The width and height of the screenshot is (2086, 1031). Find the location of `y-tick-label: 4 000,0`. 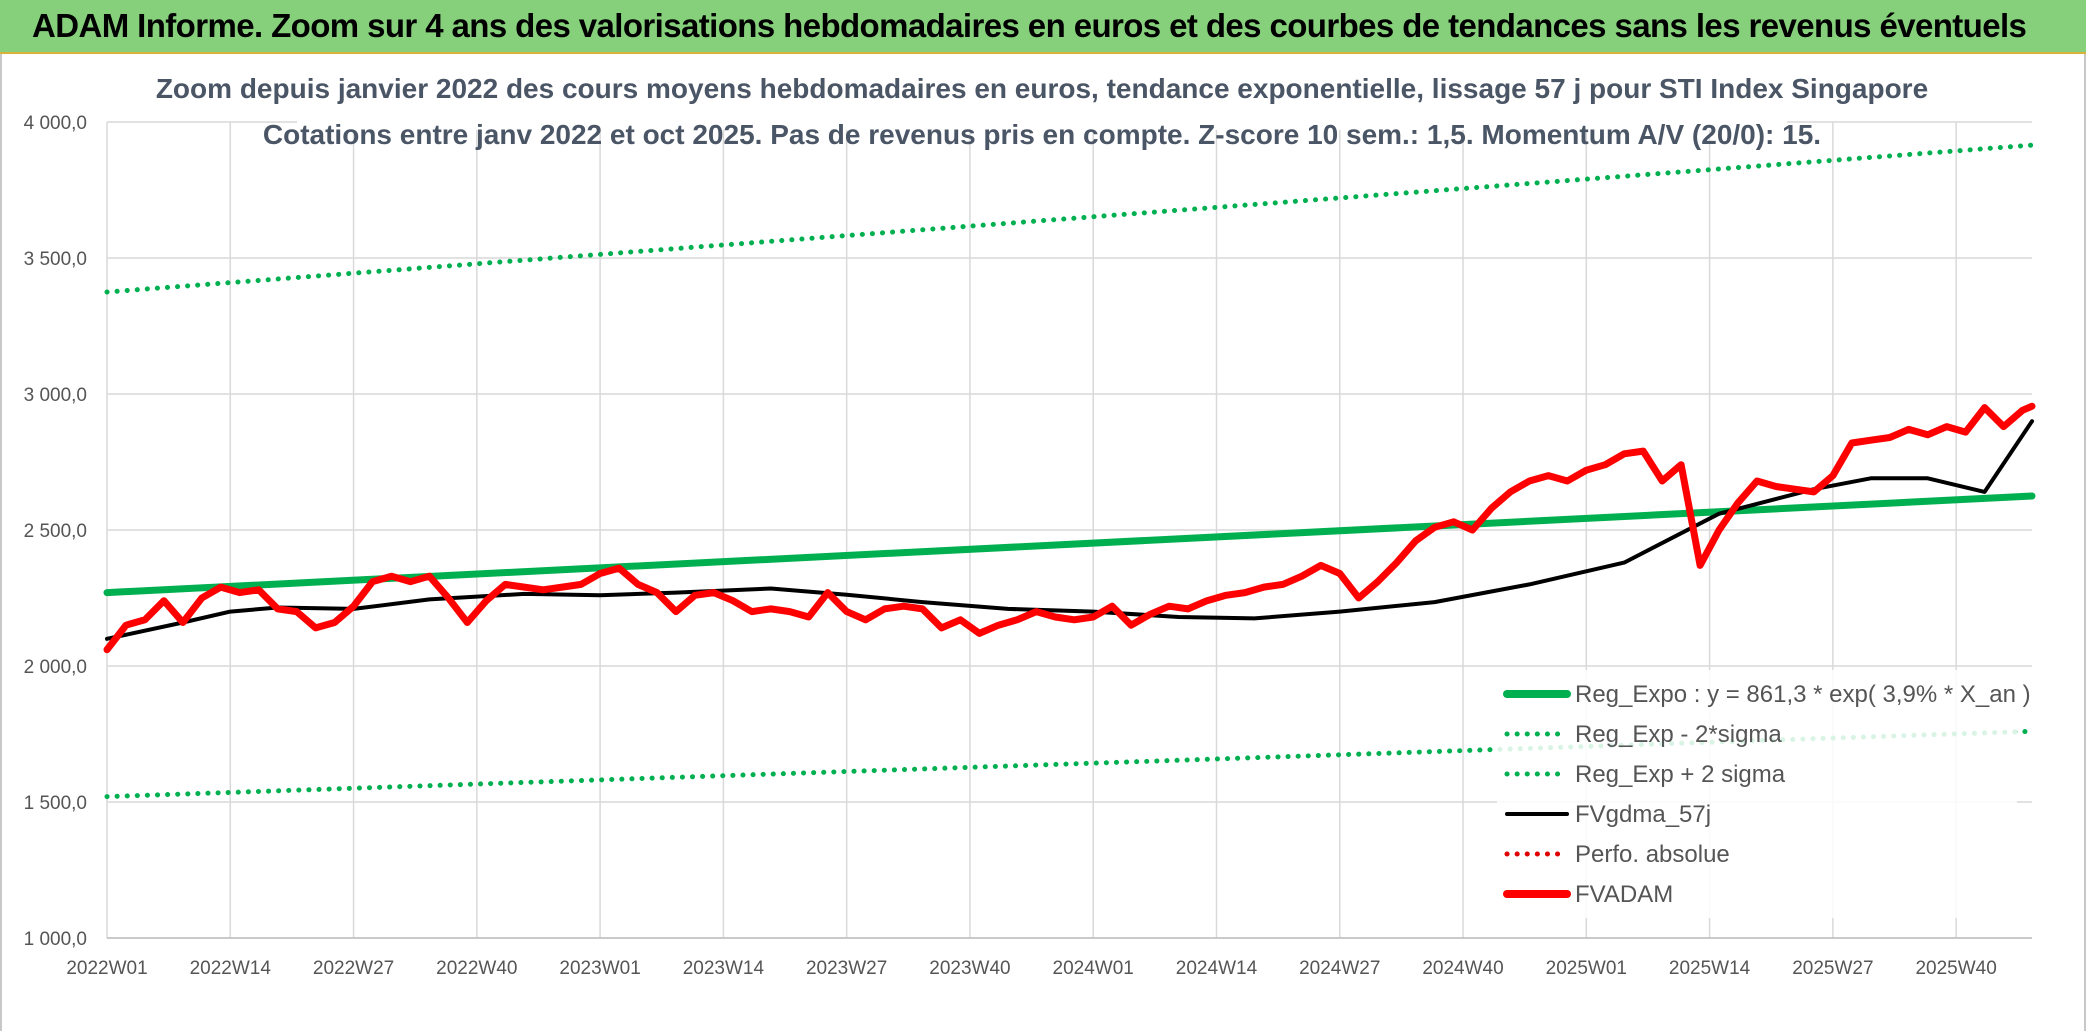

y-tick-label: 4 000,0 is located at coordinates (55, 123).